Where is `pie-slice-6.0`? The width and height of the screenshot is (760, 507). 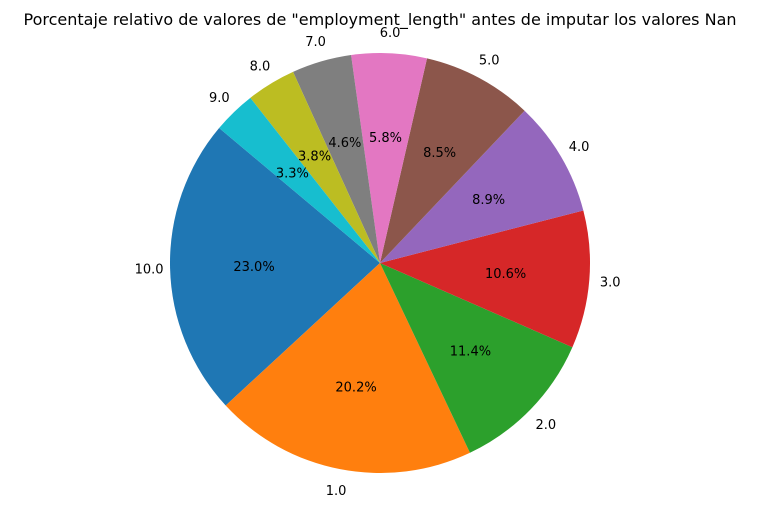
pie-slice-6.0 is located at coordinates (389, 157).